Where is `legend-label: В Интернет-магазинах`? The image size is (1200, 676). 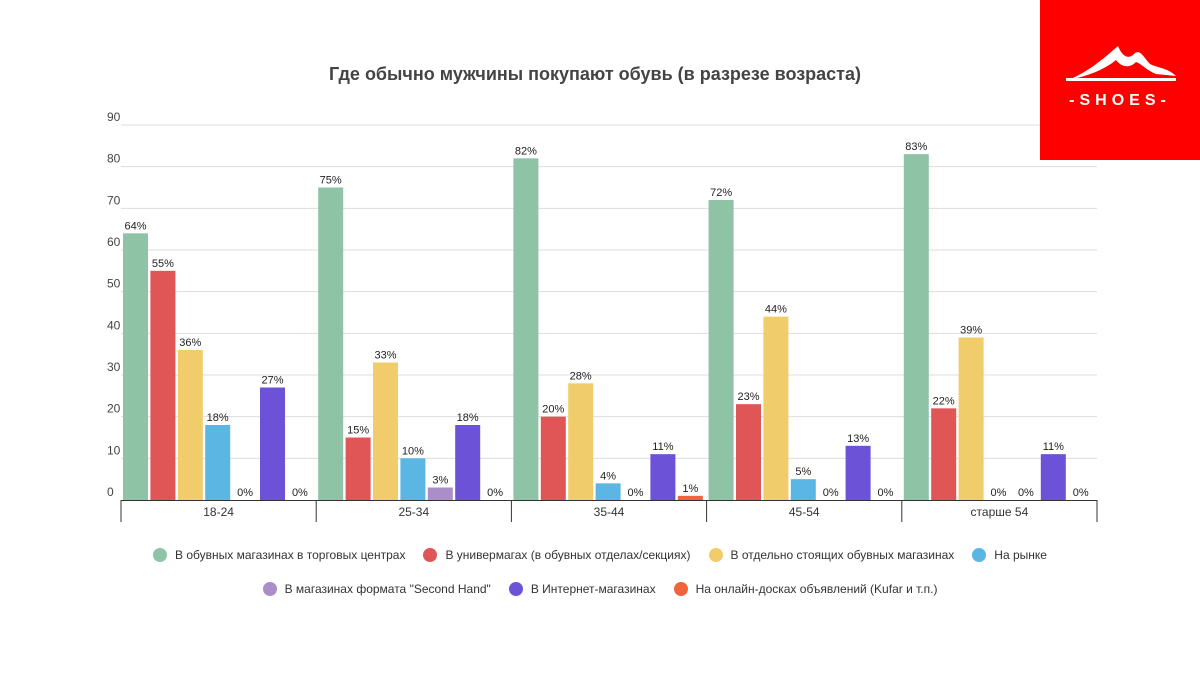 legend-label: В Интернет-магазинах is located at coordinates (593, 589).